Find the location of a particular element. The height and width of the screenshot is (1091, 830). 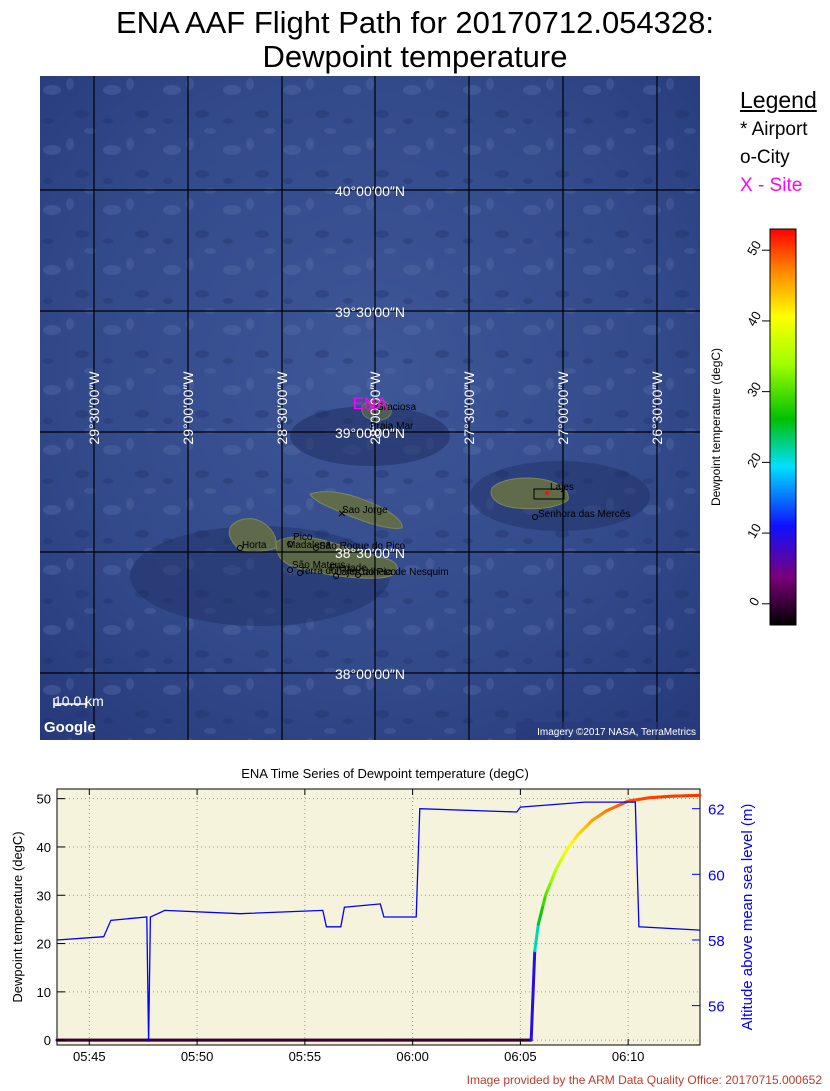

ts-y-tick-label: 10 is located at coordinates (44, 992).